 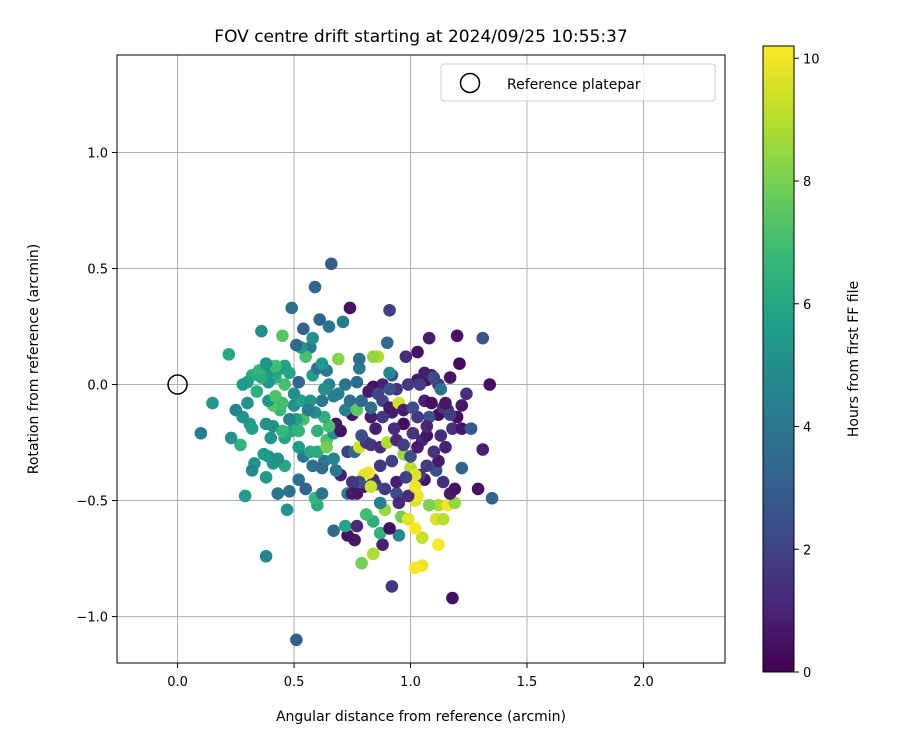 What do you see at coordinates (807, 550) in the screenshot?
I see `colorbar-tick-label: 2` at bounding box center [807, 550].